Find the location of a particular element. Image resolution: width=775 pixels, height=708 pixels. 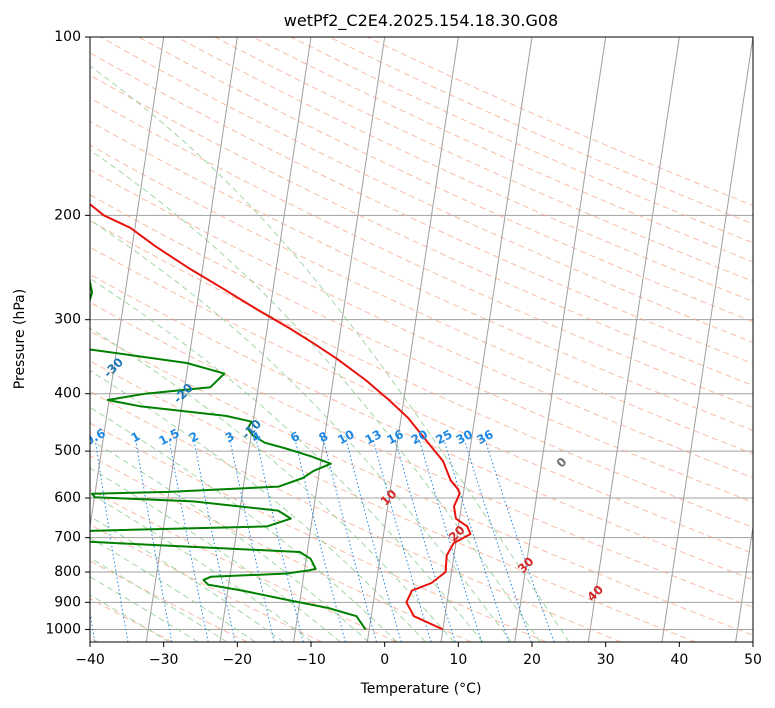

chart-title: wetPf2_C2E4.2025.154.18.30.G08 is located at coordinates (421, 21).